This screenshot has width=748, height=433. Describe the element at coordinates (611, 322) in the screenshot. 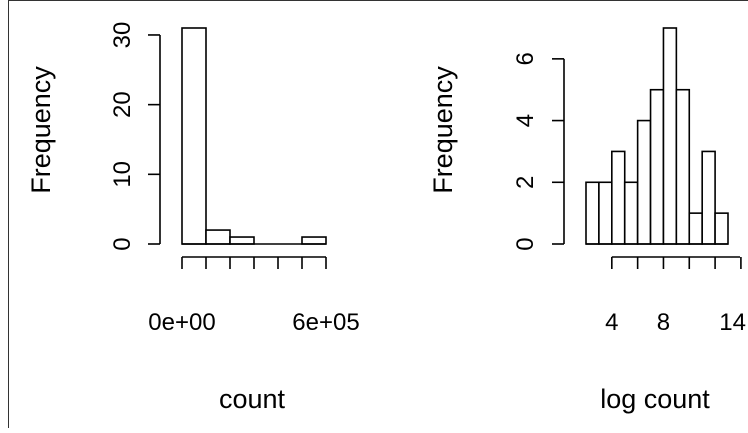

I see `x-tick-label: 4` at that location.